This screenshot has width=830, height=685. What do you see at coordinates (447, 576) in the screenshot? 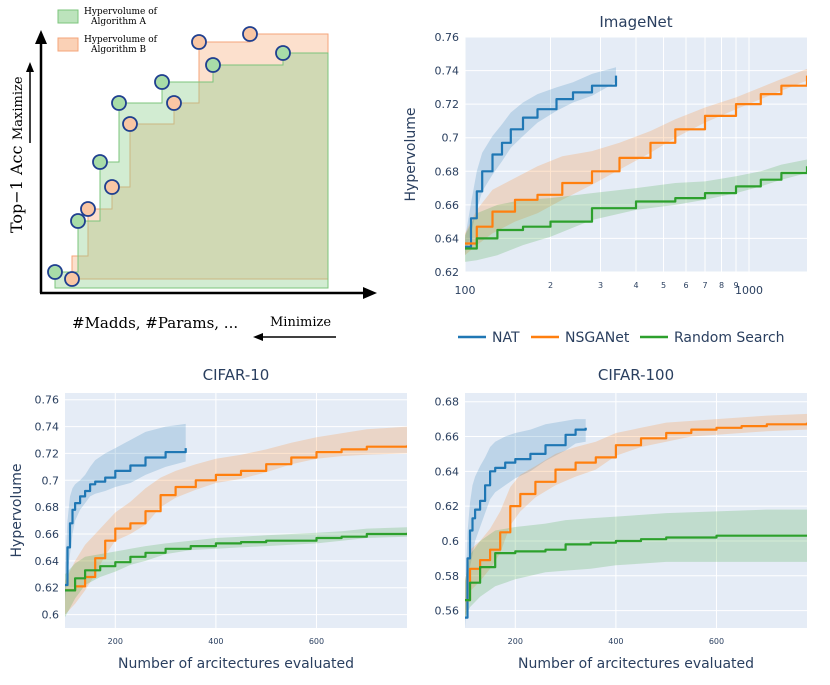
I see `y-tick-label: 0.58` at bounding box center [447, 576].